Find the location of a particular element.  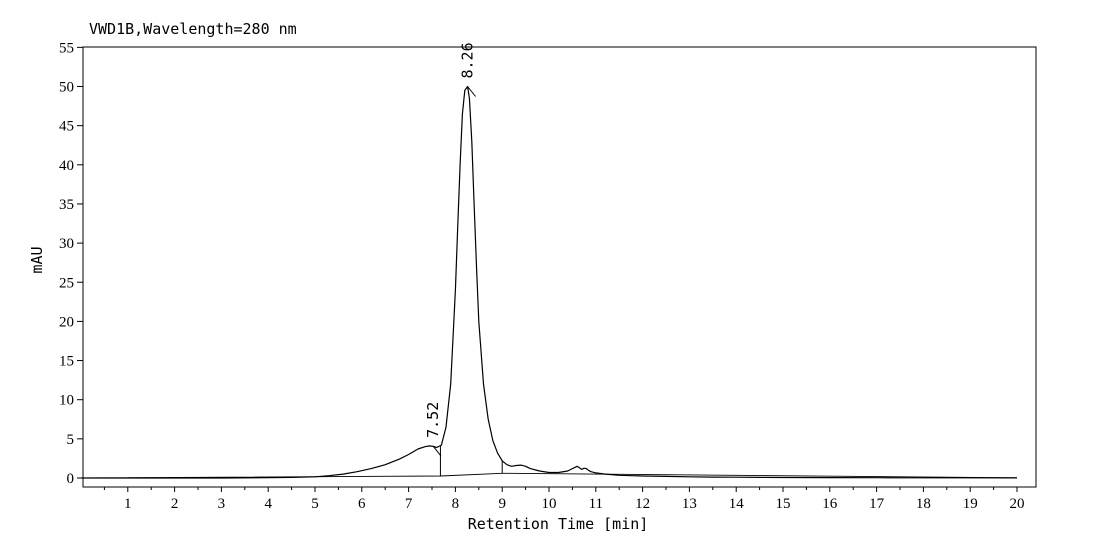

y-tick-label: 5 is located at coordinates (71, 440).